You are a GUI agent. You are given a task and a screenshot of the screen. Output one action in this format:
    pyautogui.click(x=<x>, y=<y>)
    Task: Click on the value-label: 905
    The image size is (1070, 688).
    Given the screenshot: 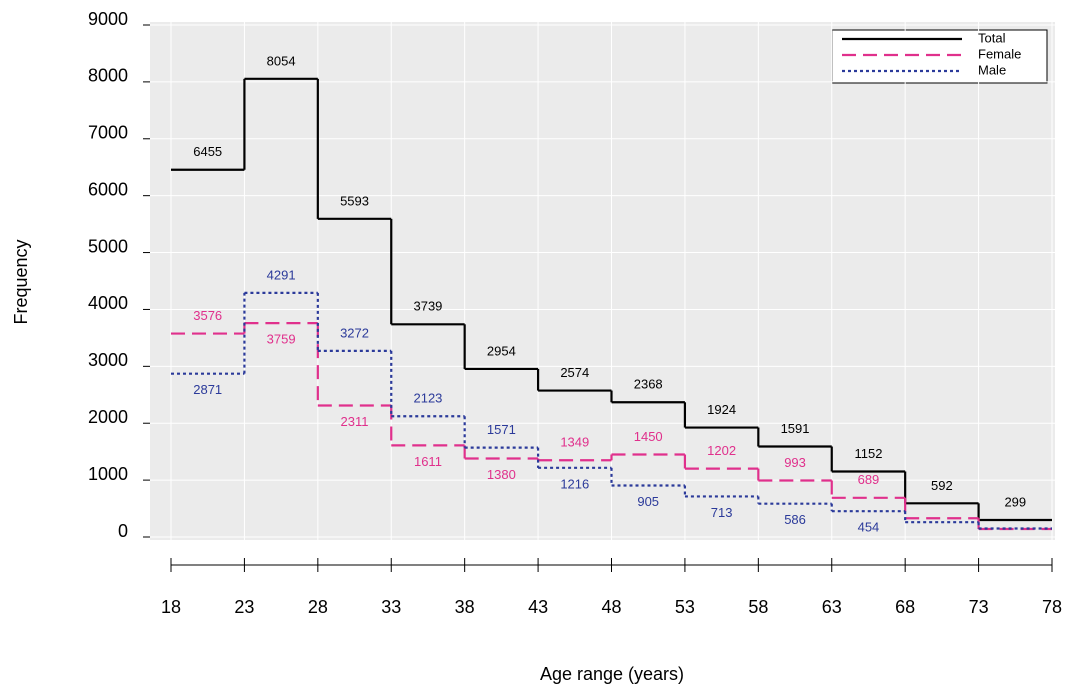 What is the action you would take?
    pyautogui.click(x=648, y=501)
    